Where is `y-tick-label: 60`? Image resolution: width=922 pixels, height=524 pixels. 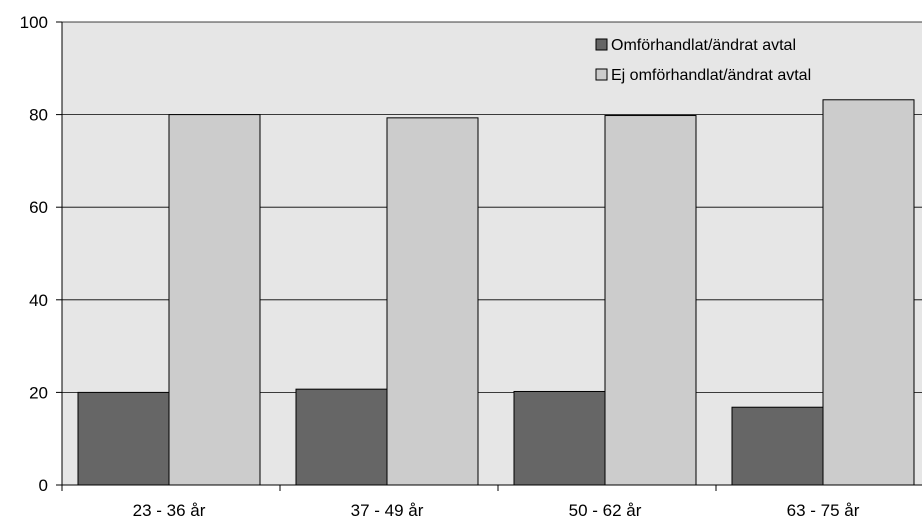
y-tick-label: 60 is located at coordinates (38, 207).